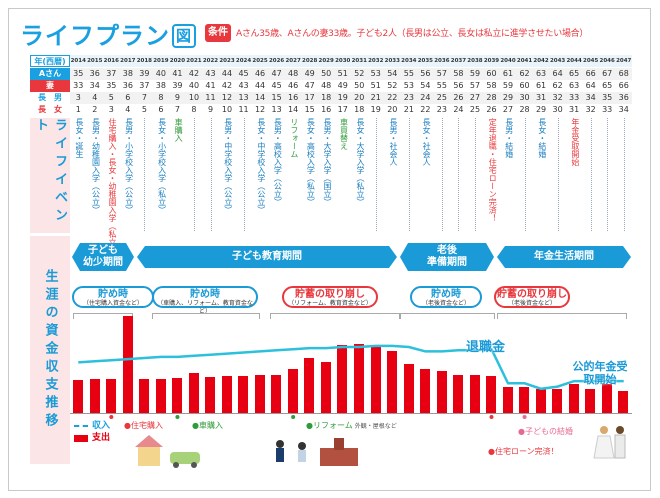 Image resolution: width=660 pixels, height=498 pixels. What do you see at coordinates (491, 85) in the screenshot?
I see `age-wife-cell: 58` at bounding box center [491, 85].